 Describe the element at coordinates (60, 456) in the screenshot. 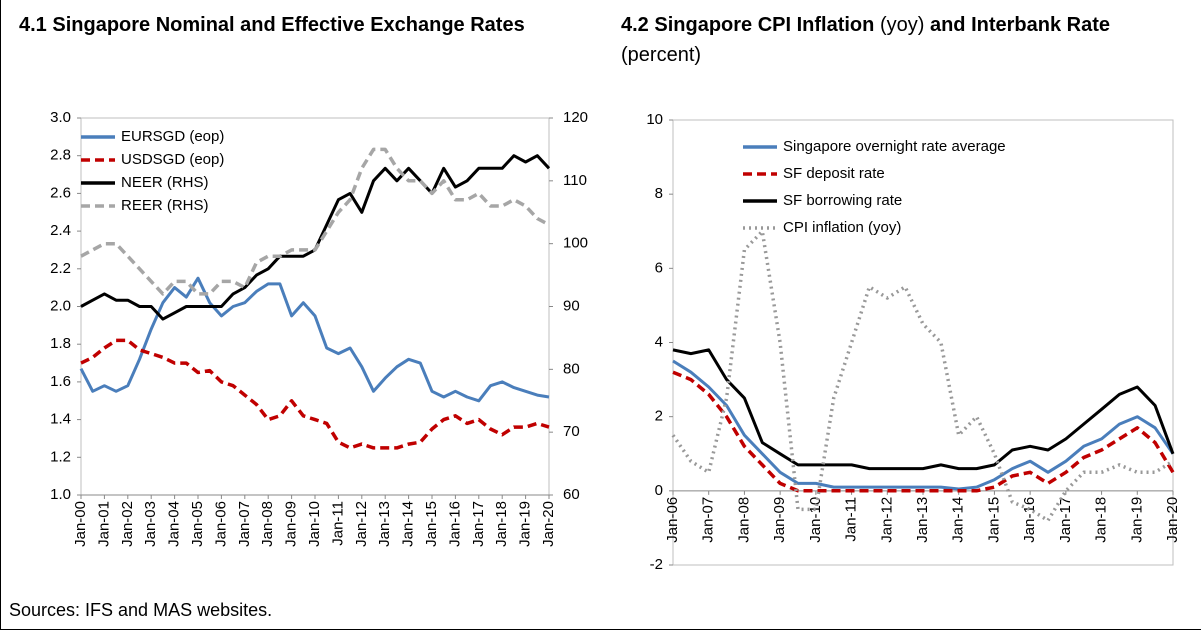

I see `y-tick-label: 1.2` at that location.